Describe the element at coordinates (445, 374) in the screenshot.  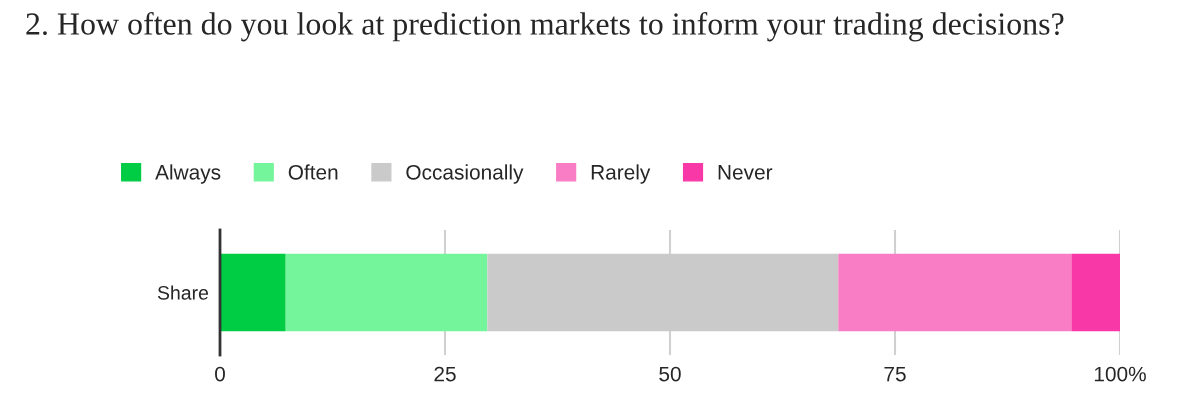
I see `x-tick-label: 25` at that location.